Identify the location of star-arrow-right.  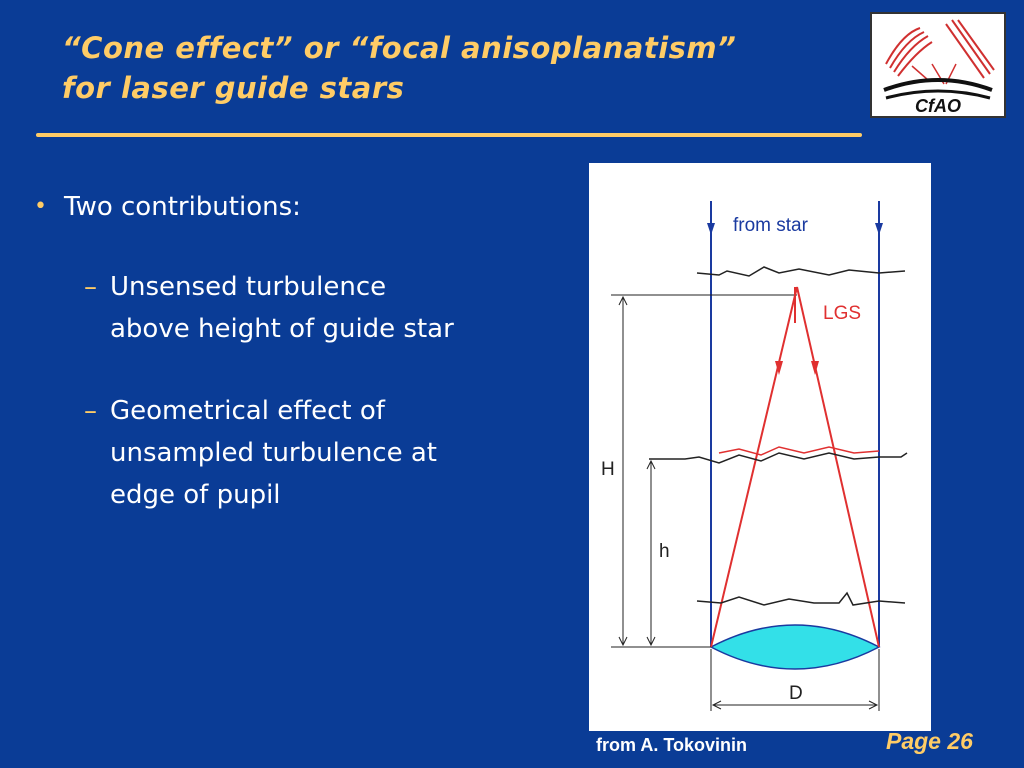
(879, 229).